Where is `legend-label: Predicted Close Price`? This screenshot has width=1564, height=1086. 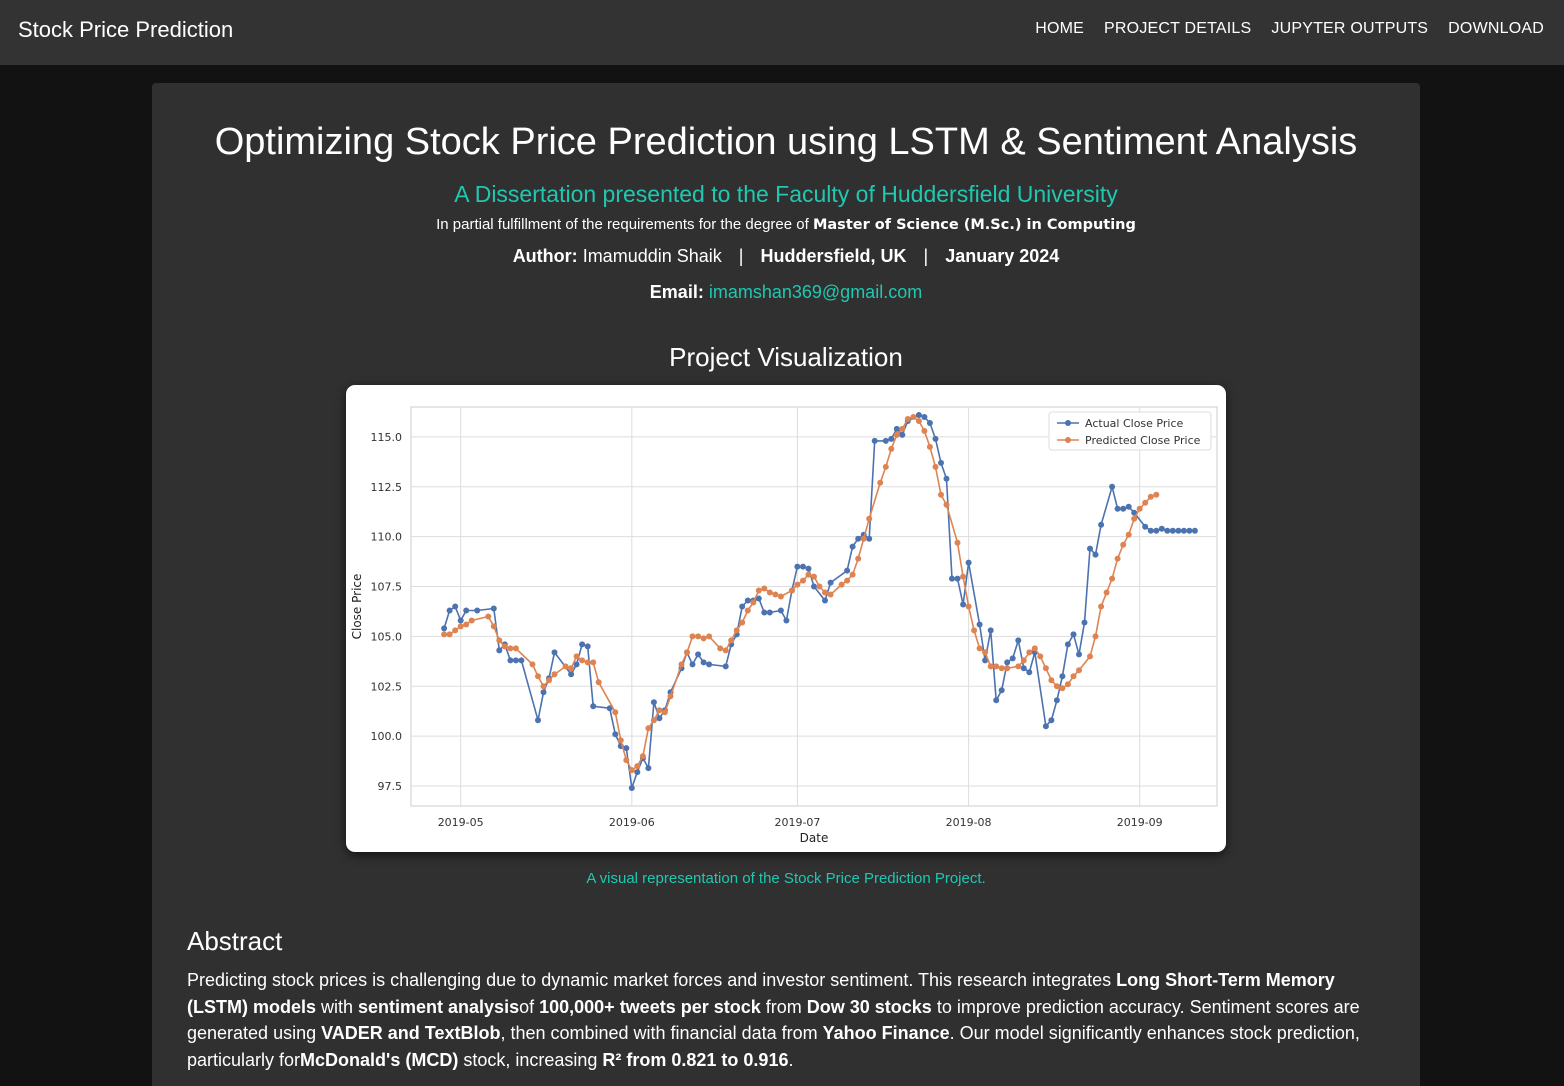 legend-label: Predicted Close Price is located at coordinates (1143, 440).